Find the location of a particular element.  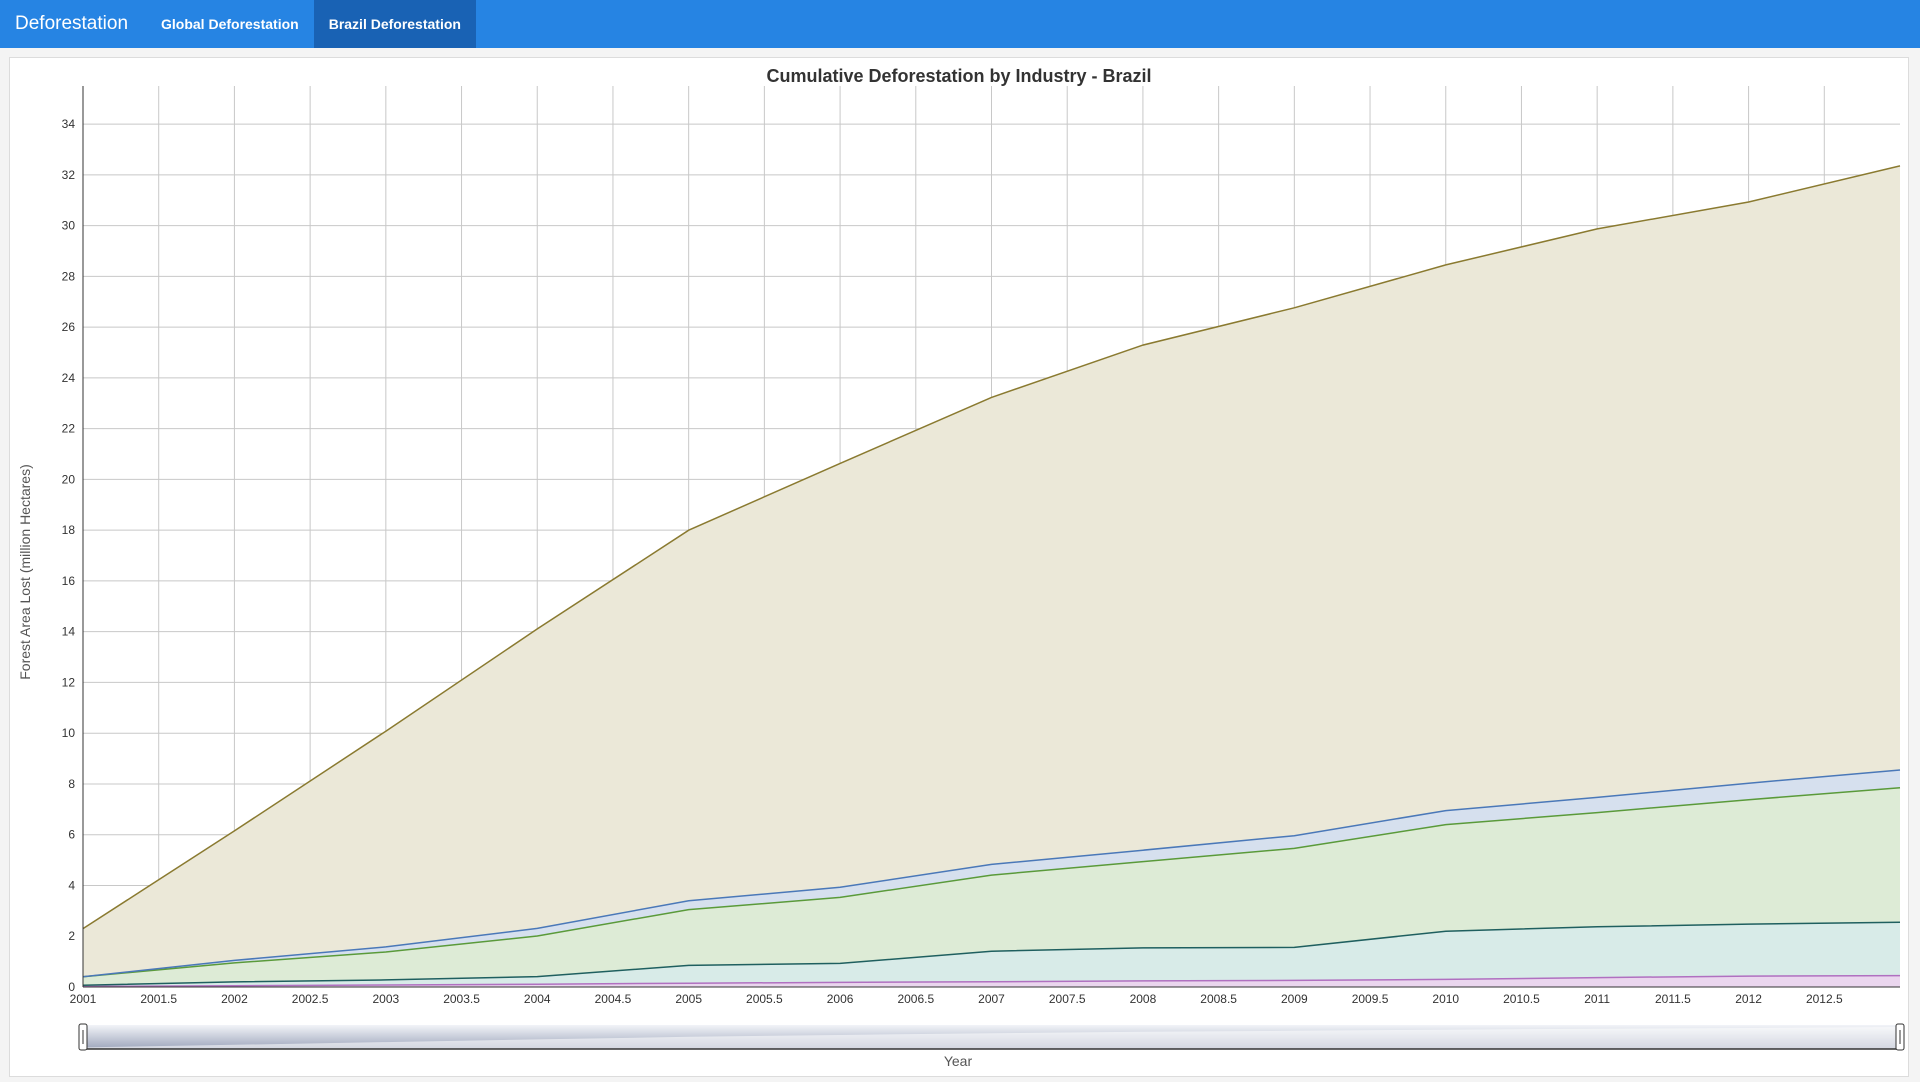

y-tick-label: 24 is located at coordinates (69, 378).